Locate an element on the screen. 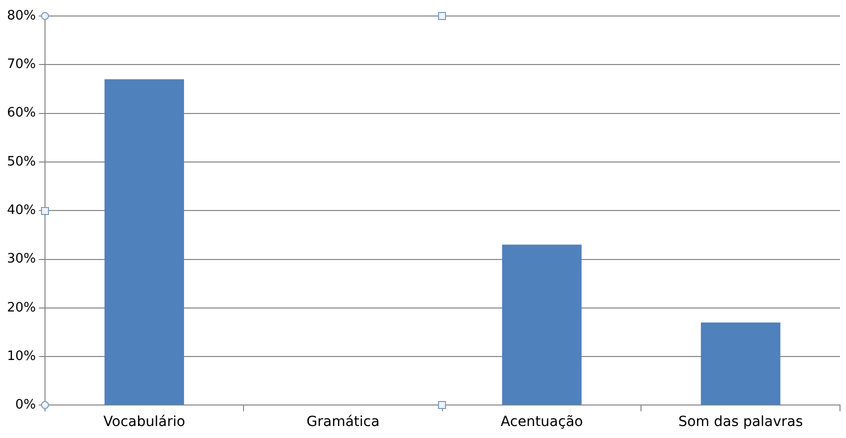 This screenshot has height=438, width=846. y-tick-label: 70% is located at coordinates (21, 64).